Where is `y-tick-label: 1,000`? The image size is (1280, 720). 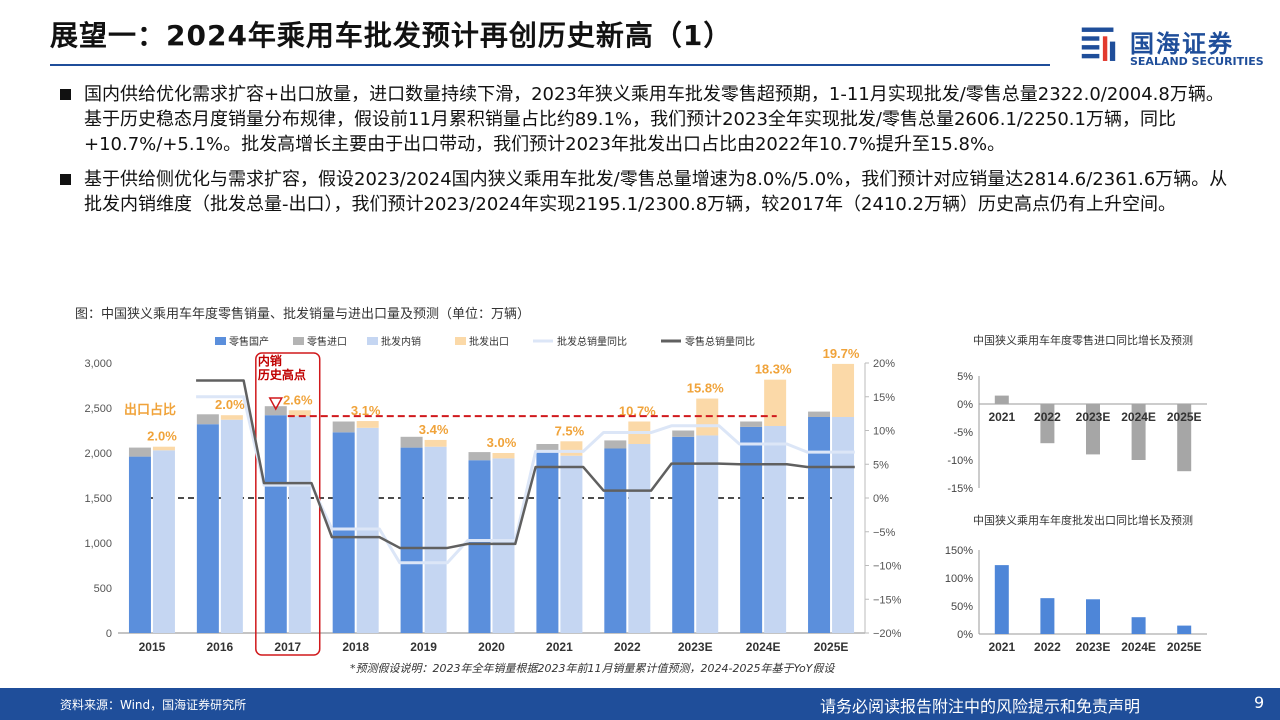
y-tick-label: 1,000 is located at coordinates (98, 544).